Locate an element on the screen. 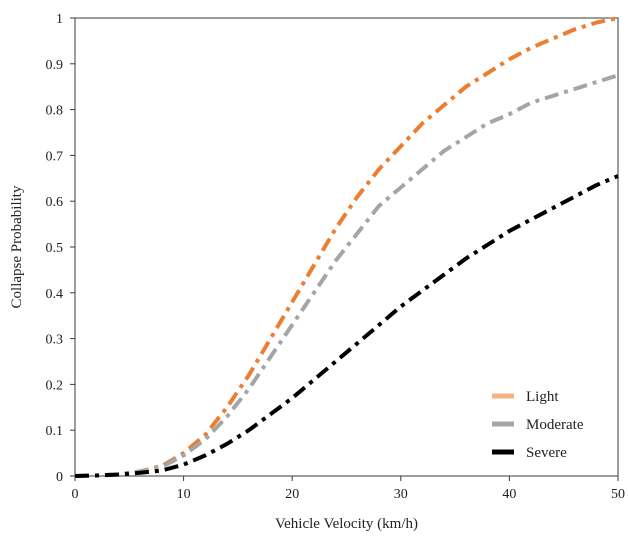 The height and width of the screenshot is (541, 628). y-tick-label: 0 is located at coordinates (59, 477).